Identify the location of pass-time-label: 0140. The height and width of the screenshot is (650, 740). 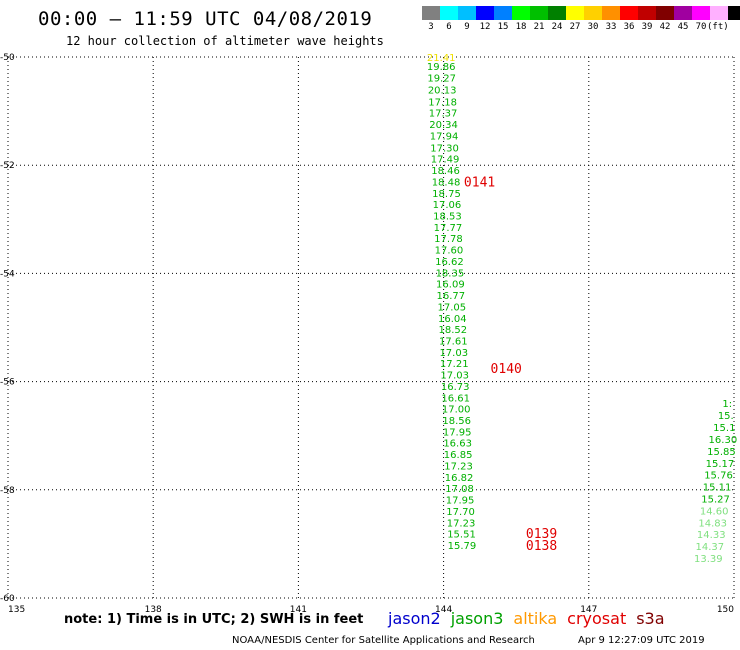
(506, 369).